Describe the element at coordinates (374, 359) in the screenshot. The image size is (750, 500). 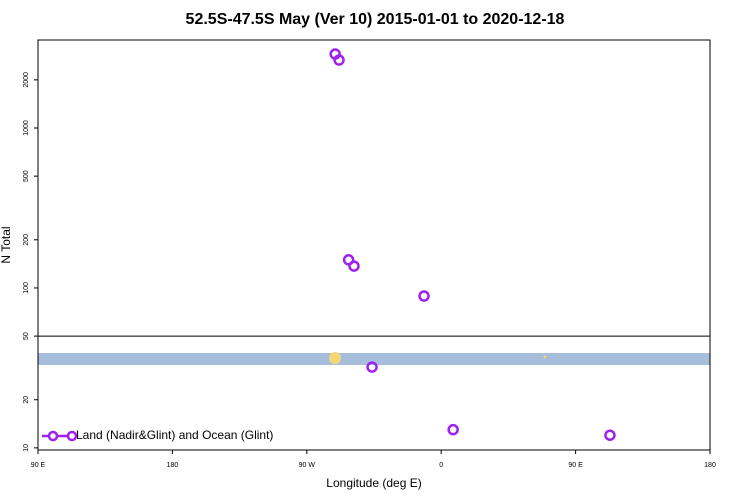
I see `map-strip` at that location.